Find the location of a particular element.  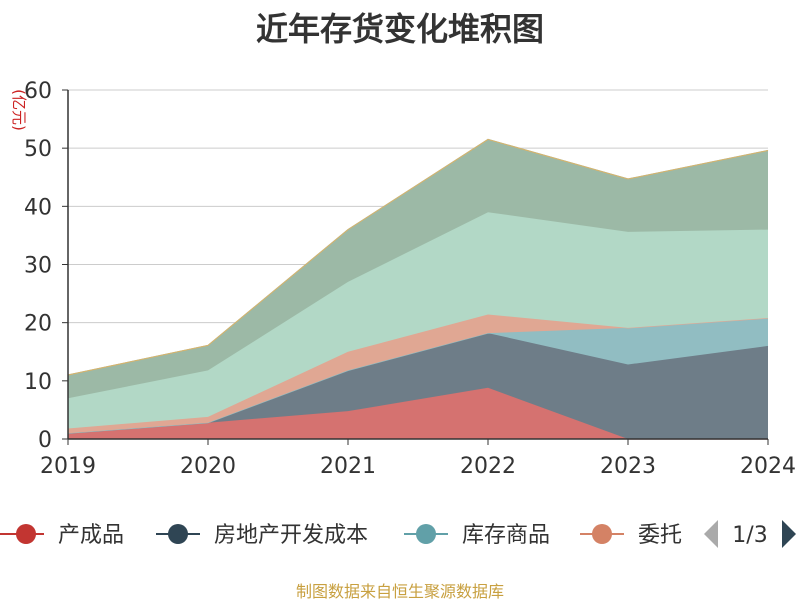

data-source-note: 制图数据来自恒生聚源数据库 is located at coordinates (399, 591).